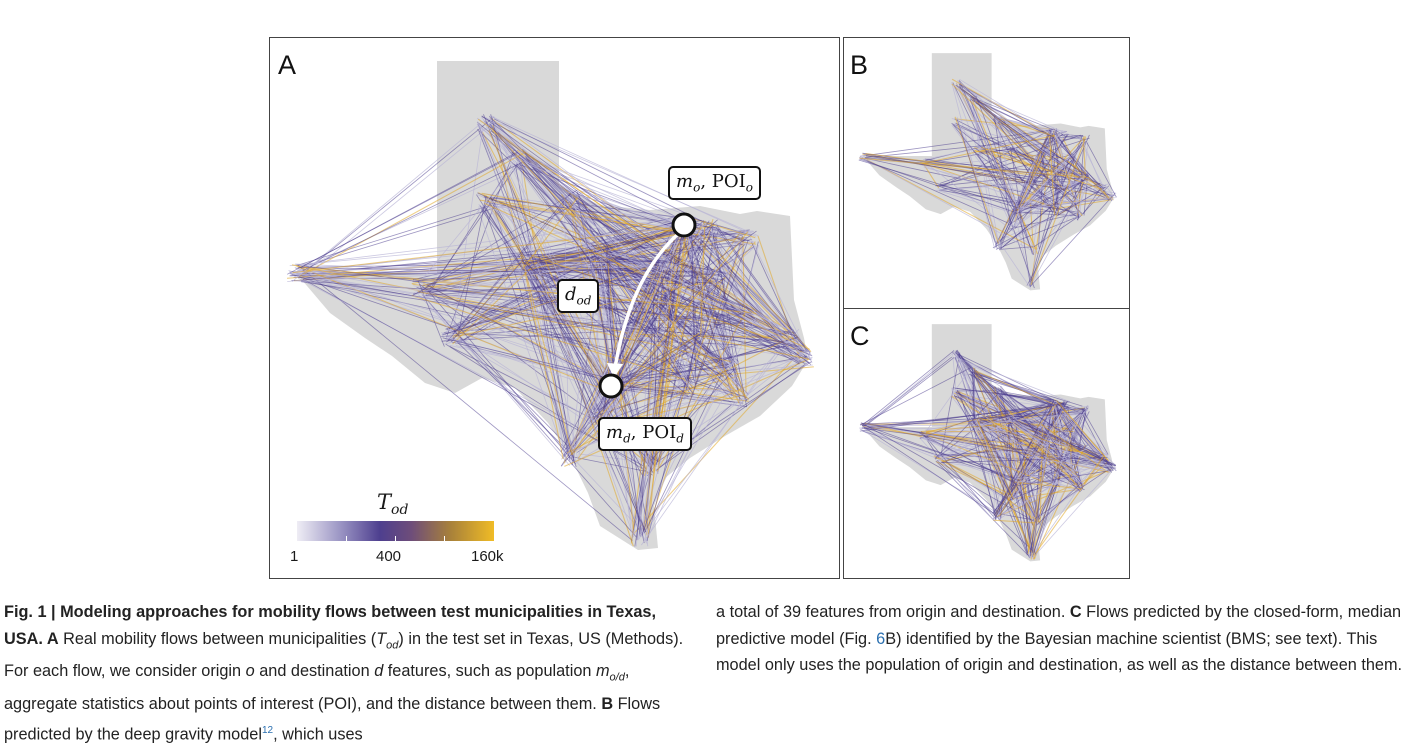 The image size is (1414, 747). What do you see at coordinates (860, 336) in the screenshot?
I see `panel-c-label: C` at bounding box center [860, 336].